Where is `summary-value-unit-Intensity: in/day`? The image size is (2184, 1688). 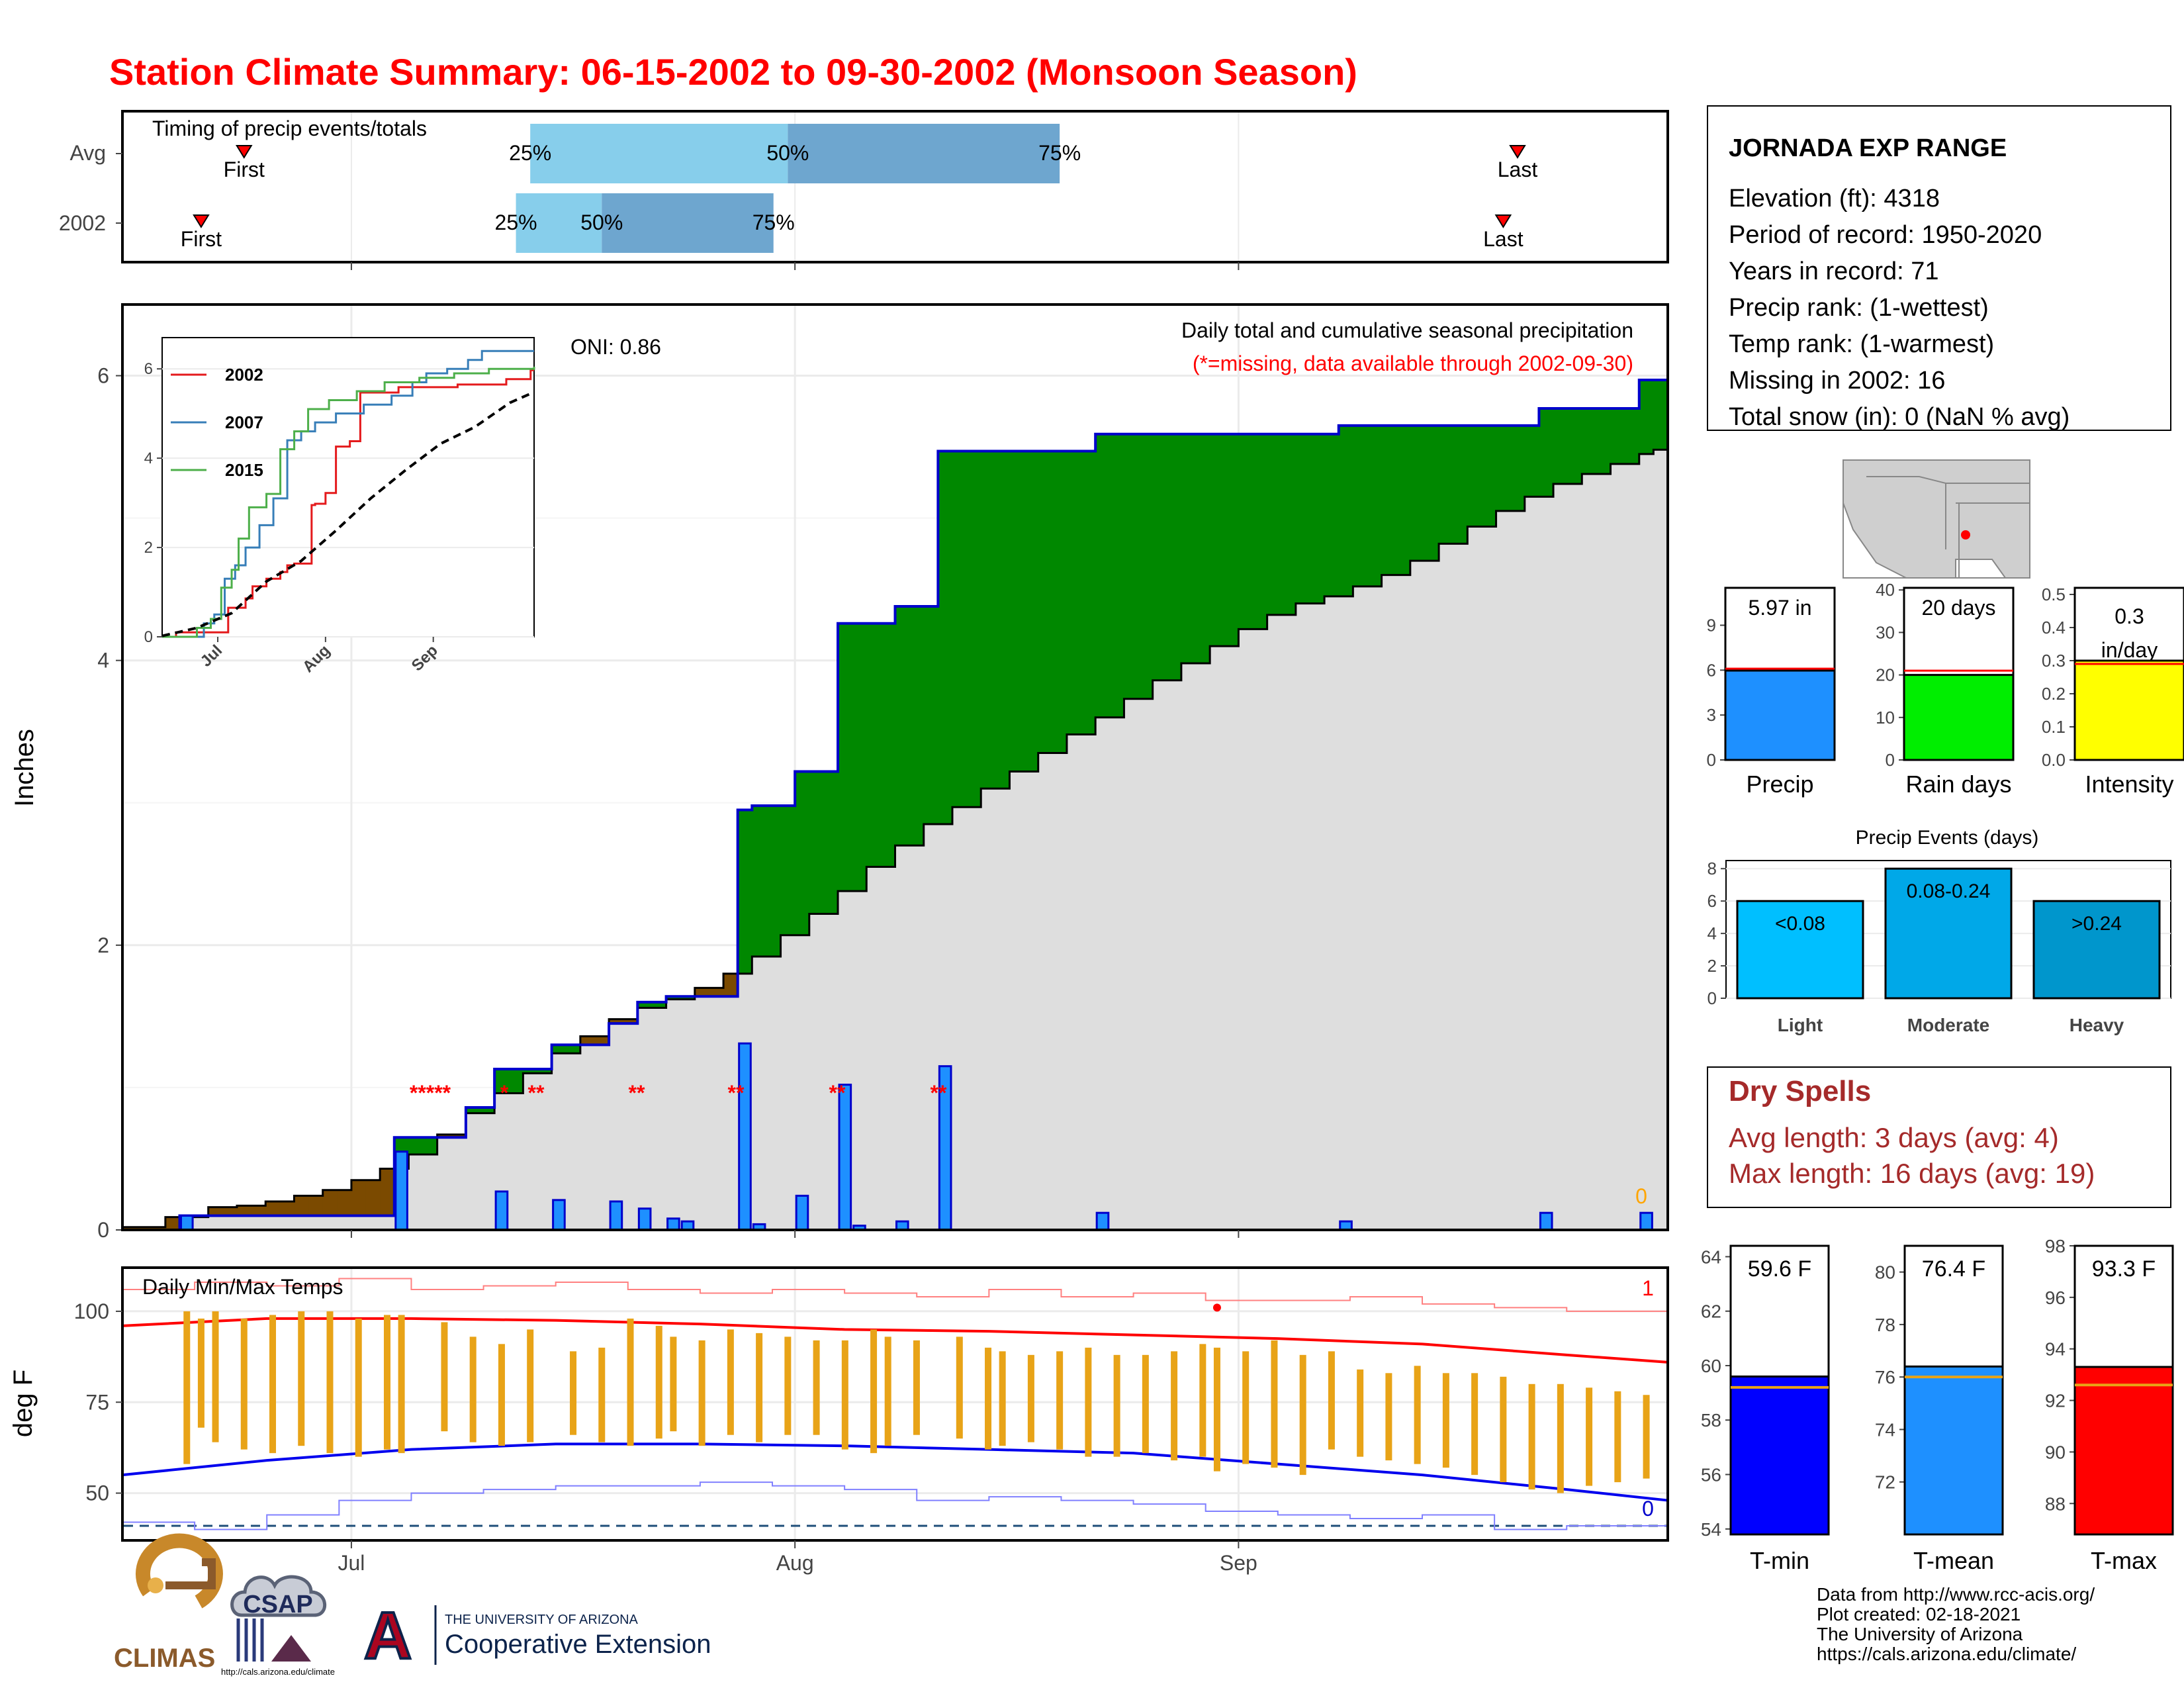
summary-value-unit-Intensity: in/day is located at coordinates (2129, 650).